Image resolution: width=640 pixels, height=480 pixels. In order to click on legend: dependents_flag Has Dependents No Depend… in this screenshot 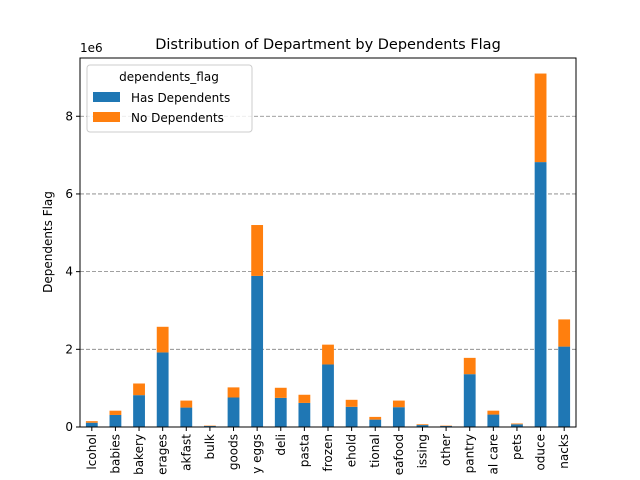, I will do `click(169, 98)`.